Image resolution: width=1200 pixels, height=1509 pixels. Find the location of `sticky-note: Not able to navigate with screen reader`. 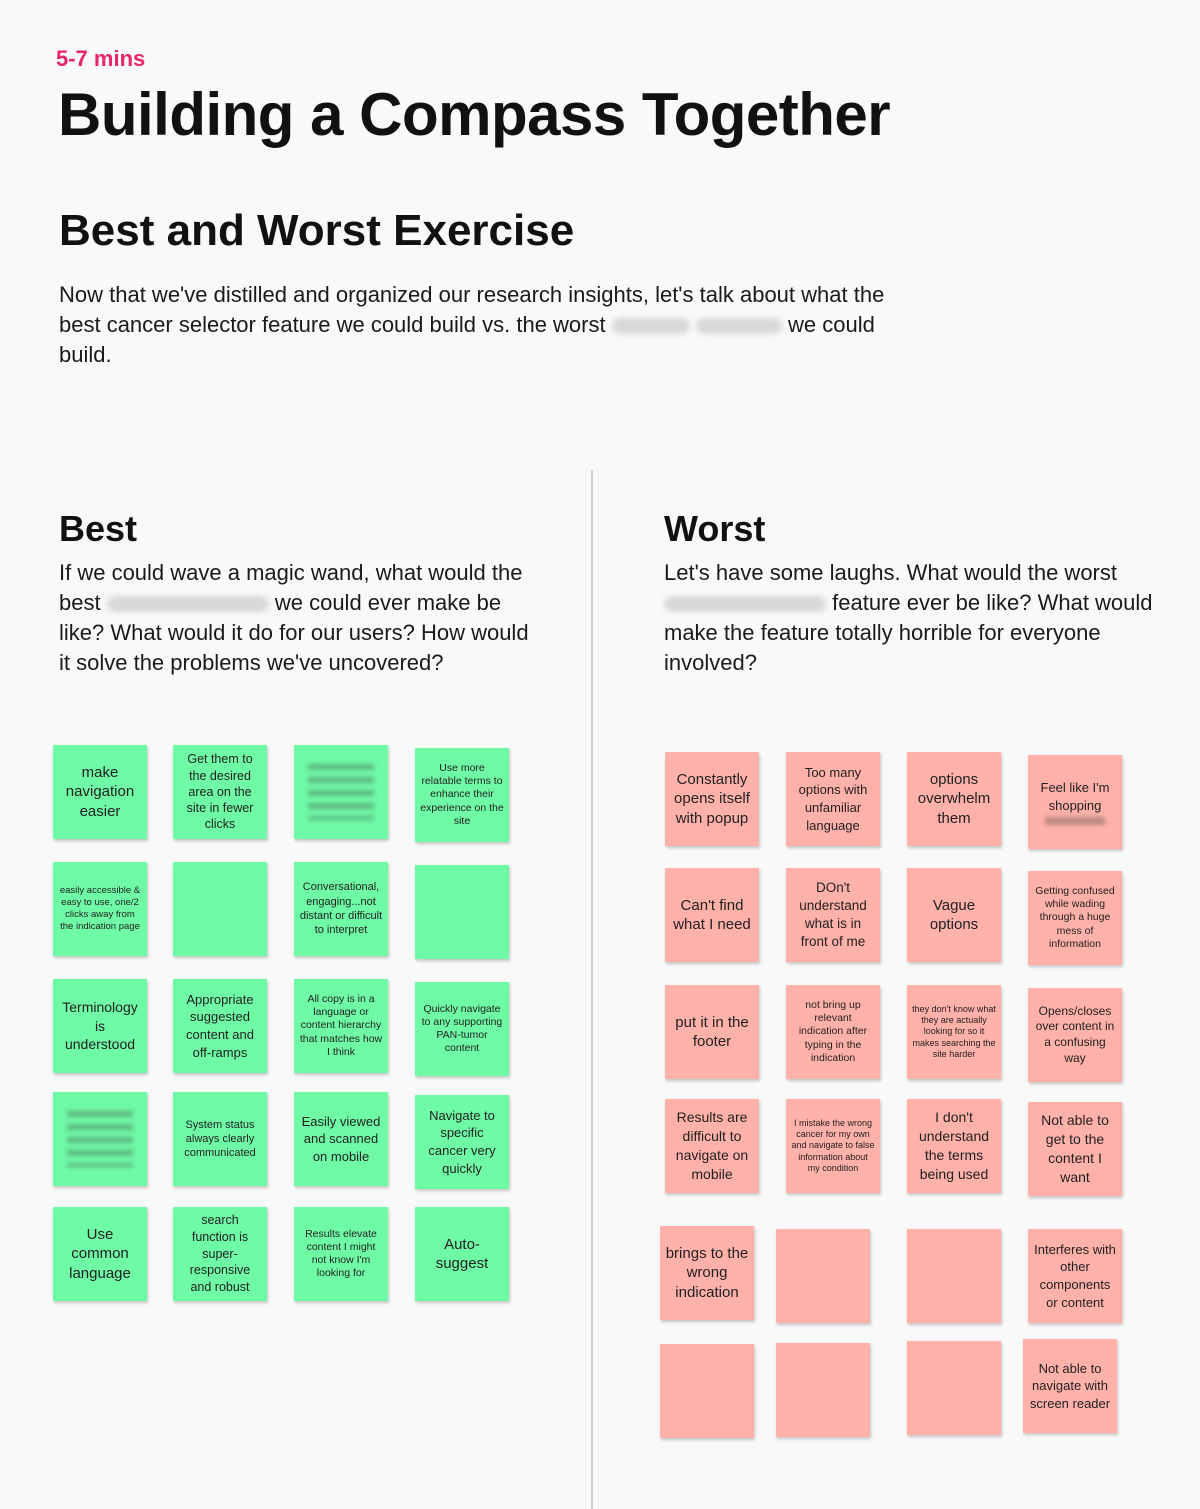

sticky-note: Not able to navigate with screen reader is located at coordinates (1070, 1386).